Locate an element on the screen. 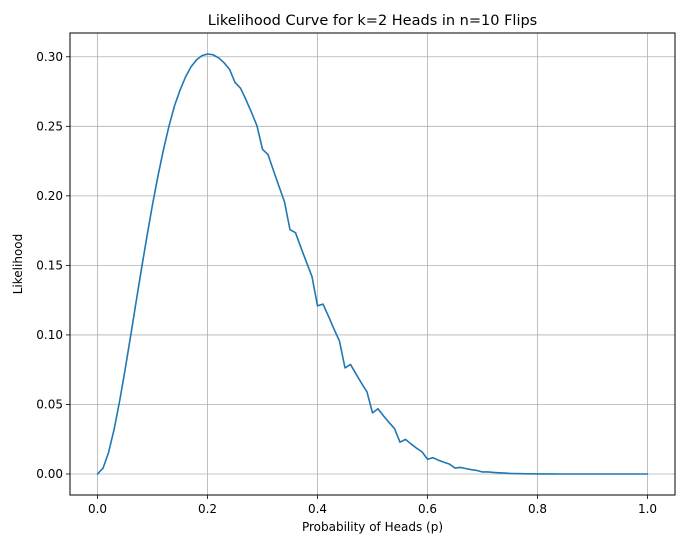 The image size is (700, 547). x-tick-label: 0.2 is located at coordinates (207, 509).